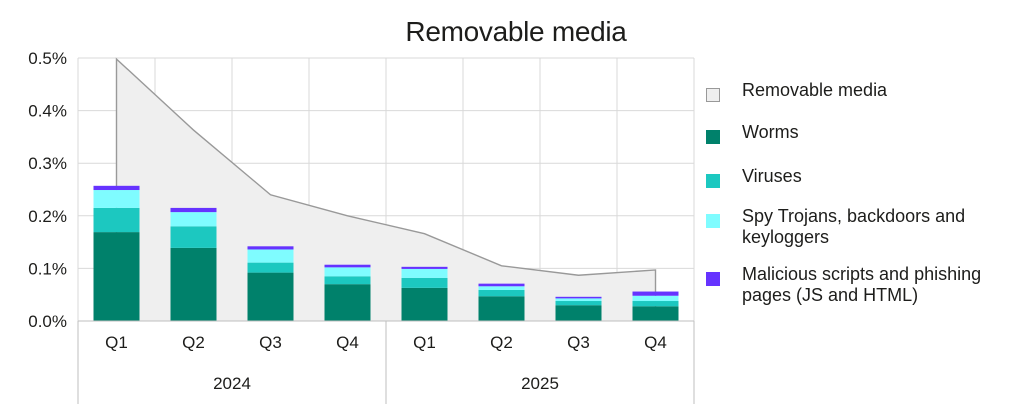 Image resolution: width=1024 pixels, height=404 pixels. What do you see at coordinates (713, 279) in the screenshot?
I see `legend-swatch-malicious-scripts` at bounding box center [713, 279].